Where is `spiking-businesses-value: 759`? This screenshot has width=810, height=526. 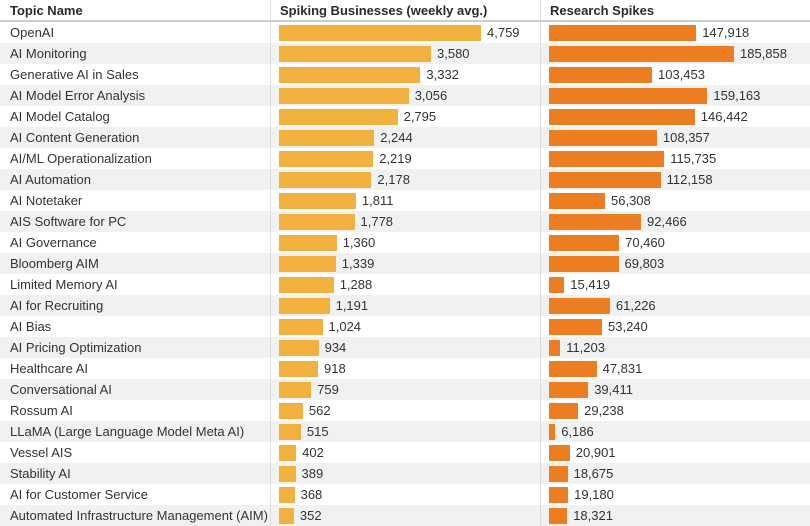 spiking-businesses-value: 759 is located at coordinates (328, 389).